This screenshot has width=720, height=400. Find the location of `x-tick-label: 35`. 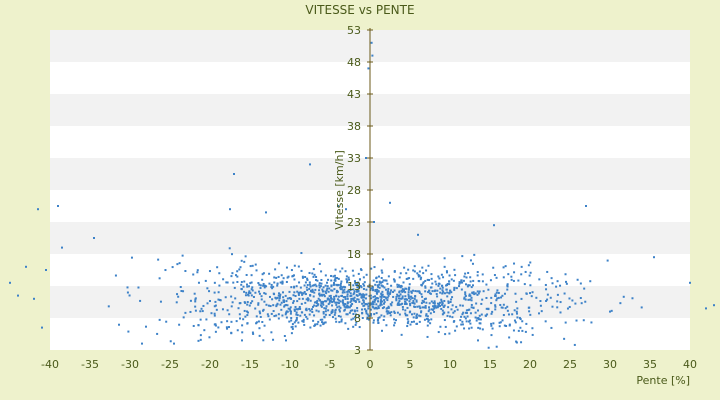

x-tick-label: 35 is located at coordinates (650, 364).